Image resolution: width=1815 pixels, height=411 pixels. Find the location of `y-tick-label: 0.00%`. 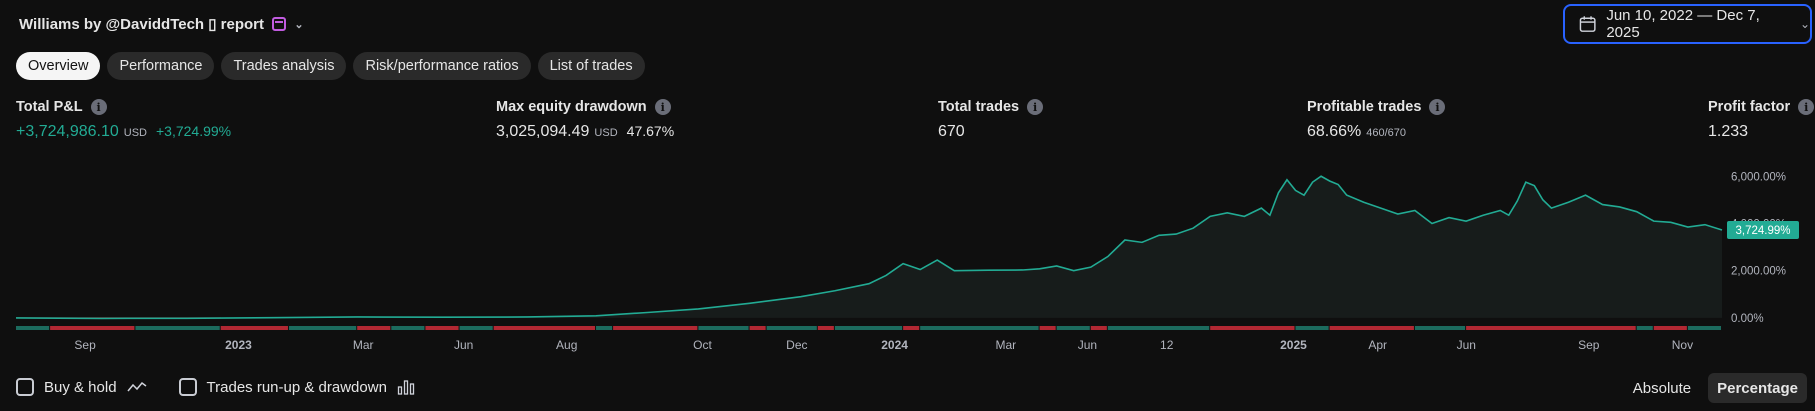

y-tick-label: 0.00% is located at coordinates (1747, 319).